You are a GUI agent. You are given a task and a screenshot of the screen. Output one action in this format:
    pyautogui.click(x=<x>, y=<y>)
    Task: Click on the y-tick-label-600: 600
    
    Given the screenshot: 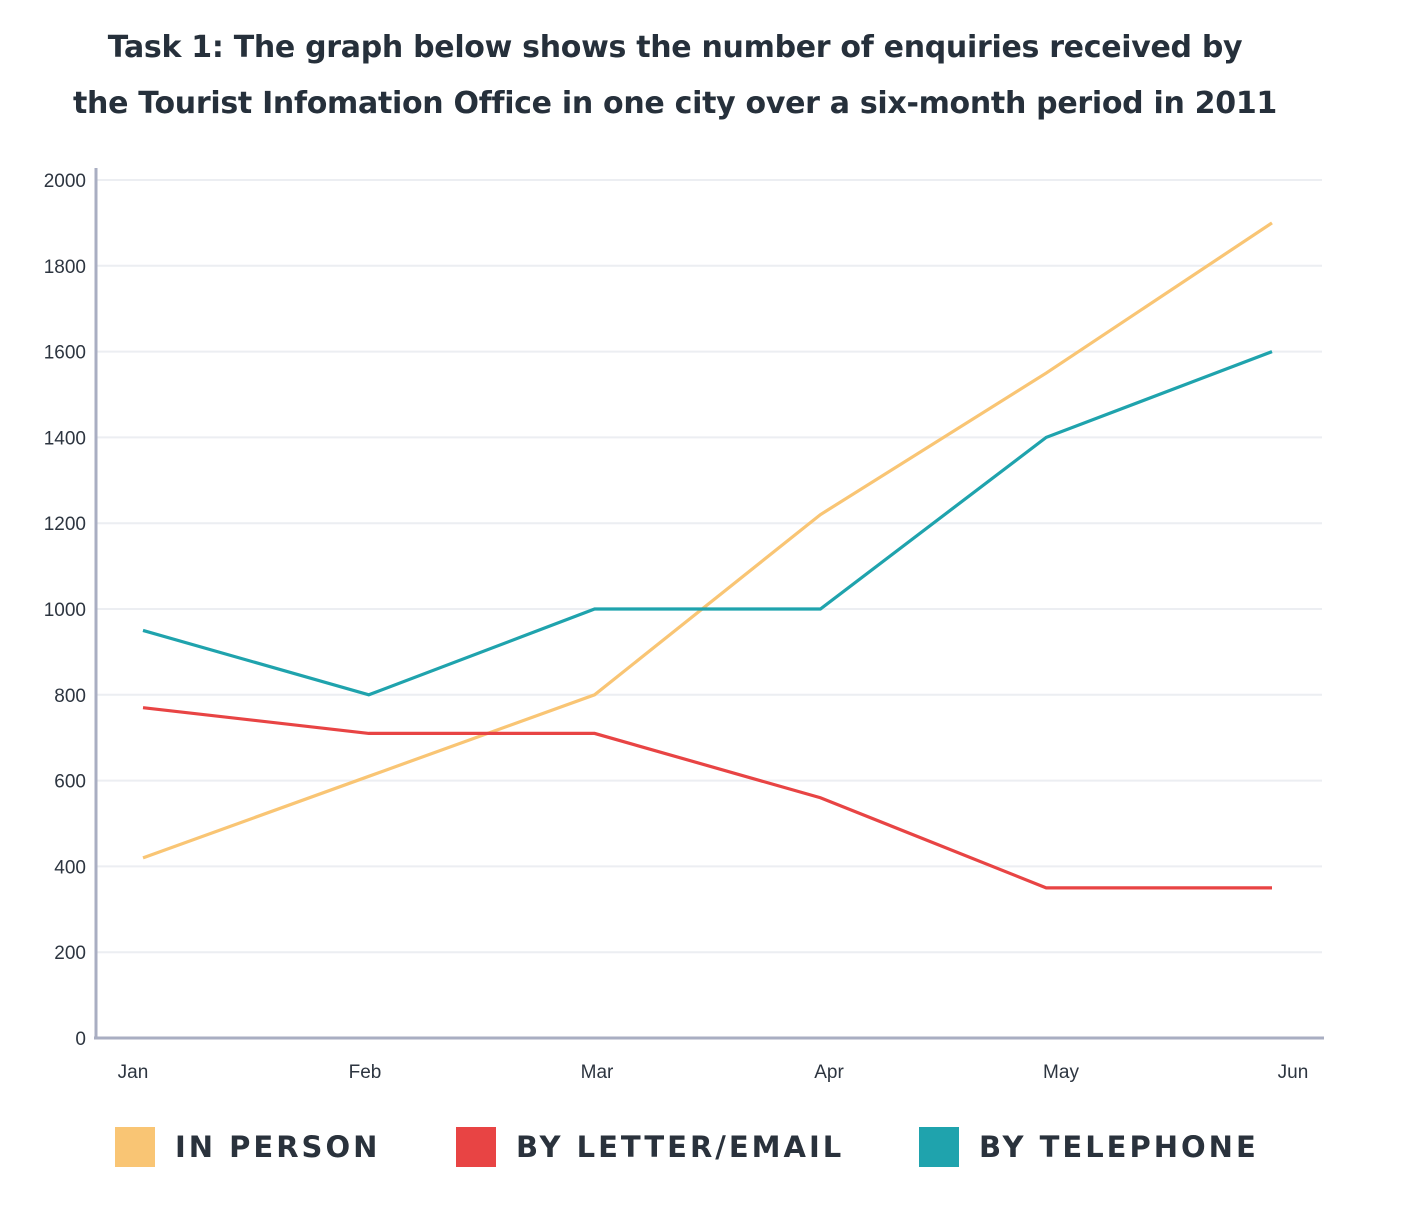 What is the action you would take?
    pyautogui.click(x=70, y=782)
    